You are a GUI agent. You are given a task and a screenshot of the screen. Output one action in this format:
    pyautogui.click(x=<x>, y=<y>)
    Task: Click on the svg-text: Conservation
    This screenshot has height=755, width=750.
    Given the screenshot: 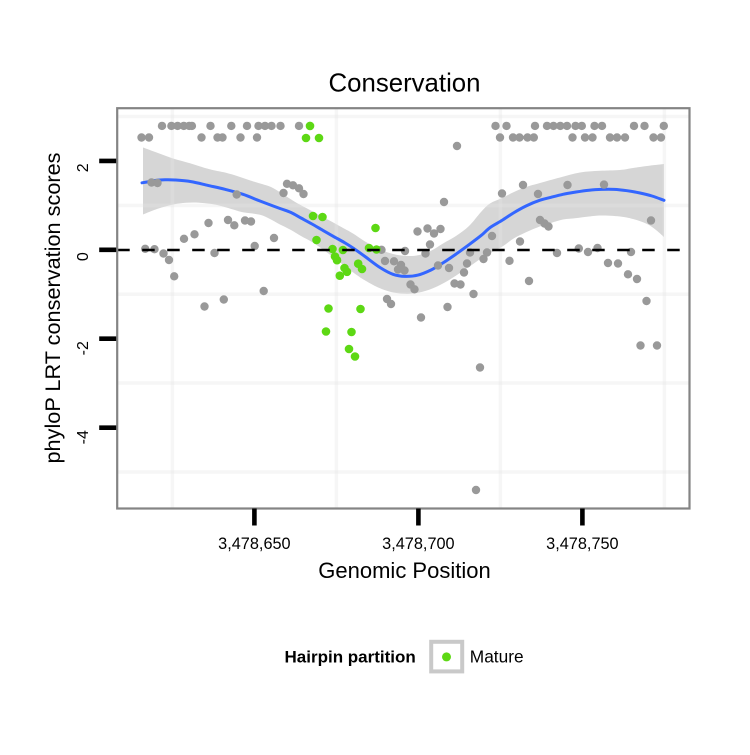 What is the action you would take?
    pyautogui.click(x=405, y=84)
    